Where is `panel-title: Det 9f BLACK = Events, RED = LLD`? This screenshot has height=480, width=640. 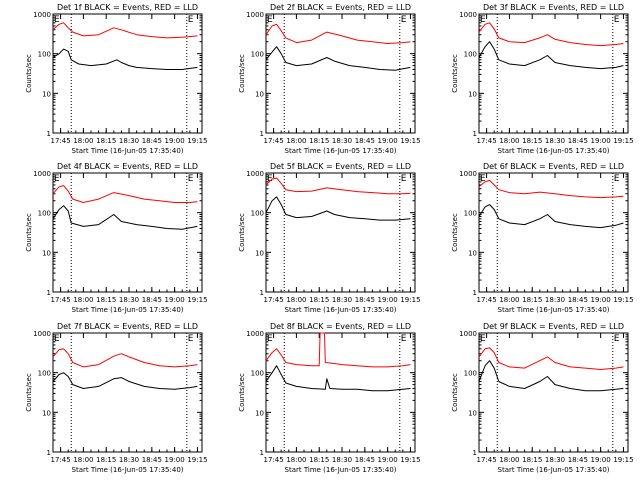 panel-title: Det 9f BLACK = Events, RED = LLD is located at coordinates (553, 326).